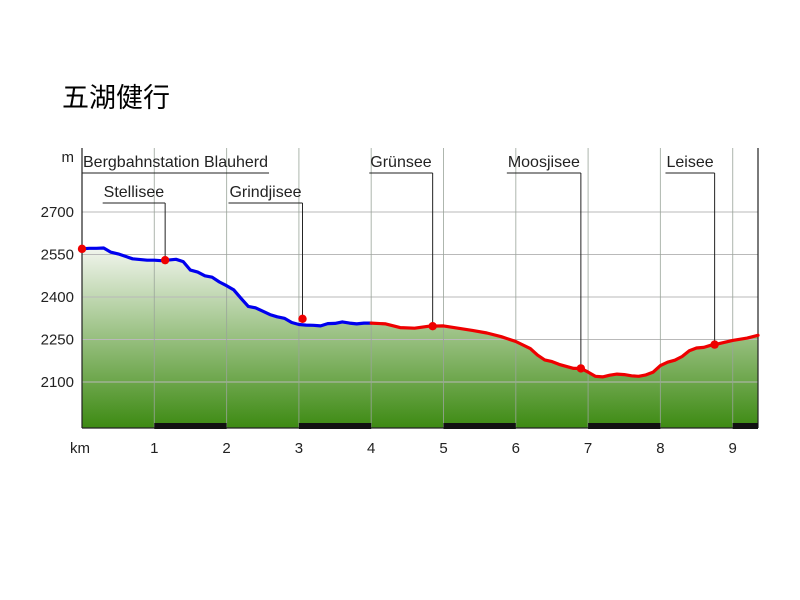 This screenshot has height=600, width=800. Describe the element at coordinates (57, 212) in the screenshot. I see `y-tick-label: 2700` at that location.